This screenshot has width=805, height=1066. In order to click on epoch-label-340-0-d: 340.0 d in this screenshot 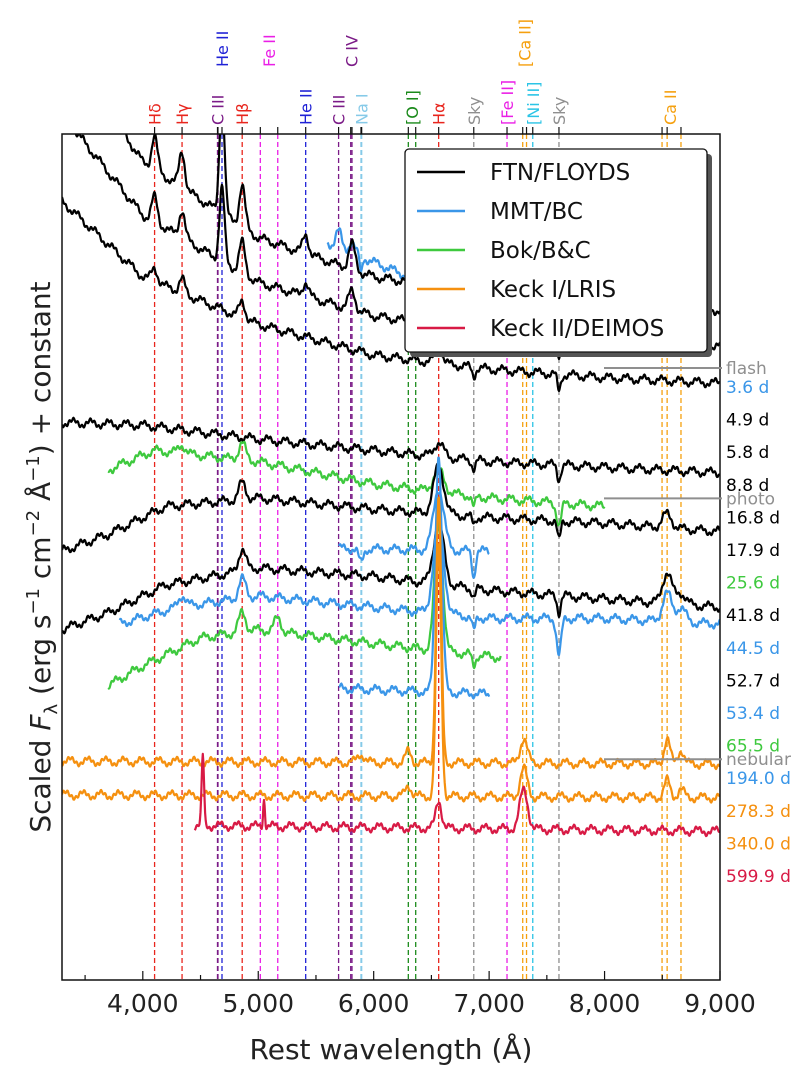, I will do `click(758, 844)`.